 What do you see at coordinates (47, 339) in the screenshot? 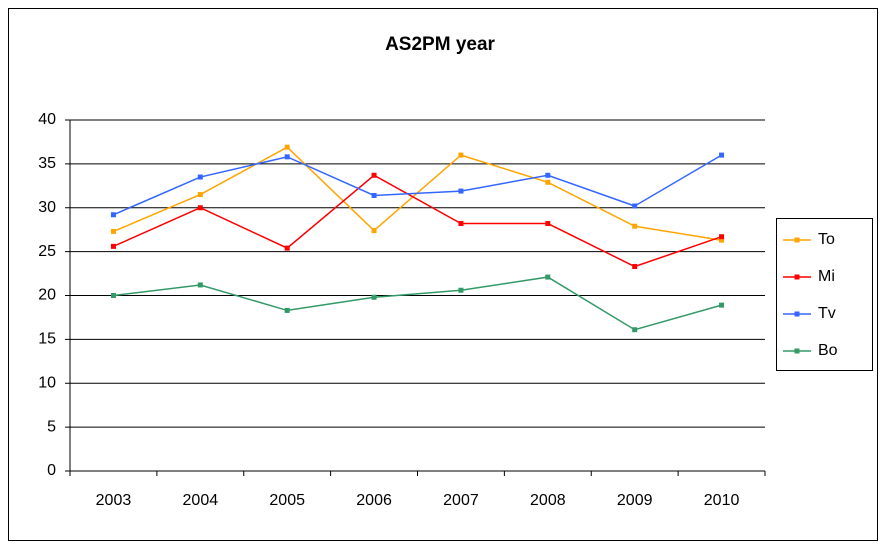
I see `y-tick-label: 15` at bounding box center [47, 339].